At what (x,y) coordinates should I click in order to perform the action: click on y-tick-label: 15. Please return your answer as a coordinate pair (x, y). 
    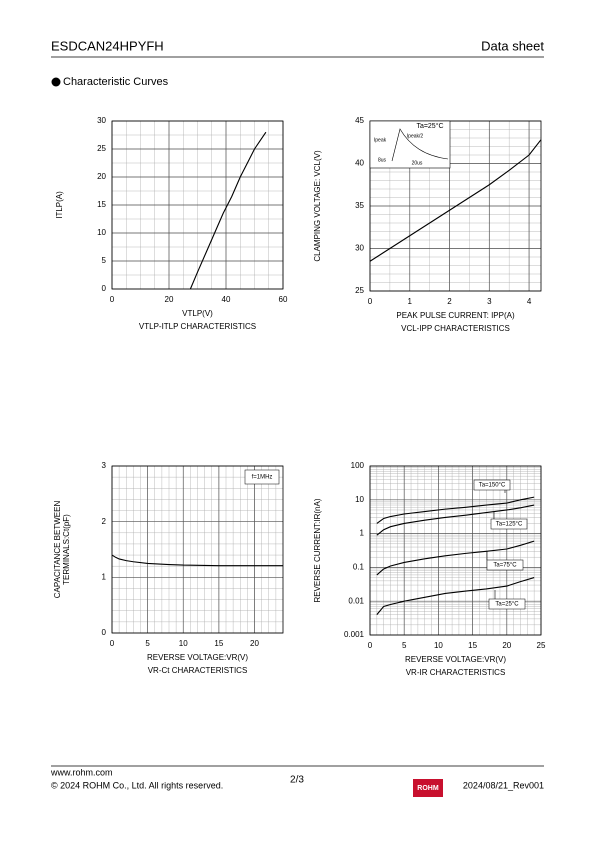
    Looking at the image, I should click on (101, 204).